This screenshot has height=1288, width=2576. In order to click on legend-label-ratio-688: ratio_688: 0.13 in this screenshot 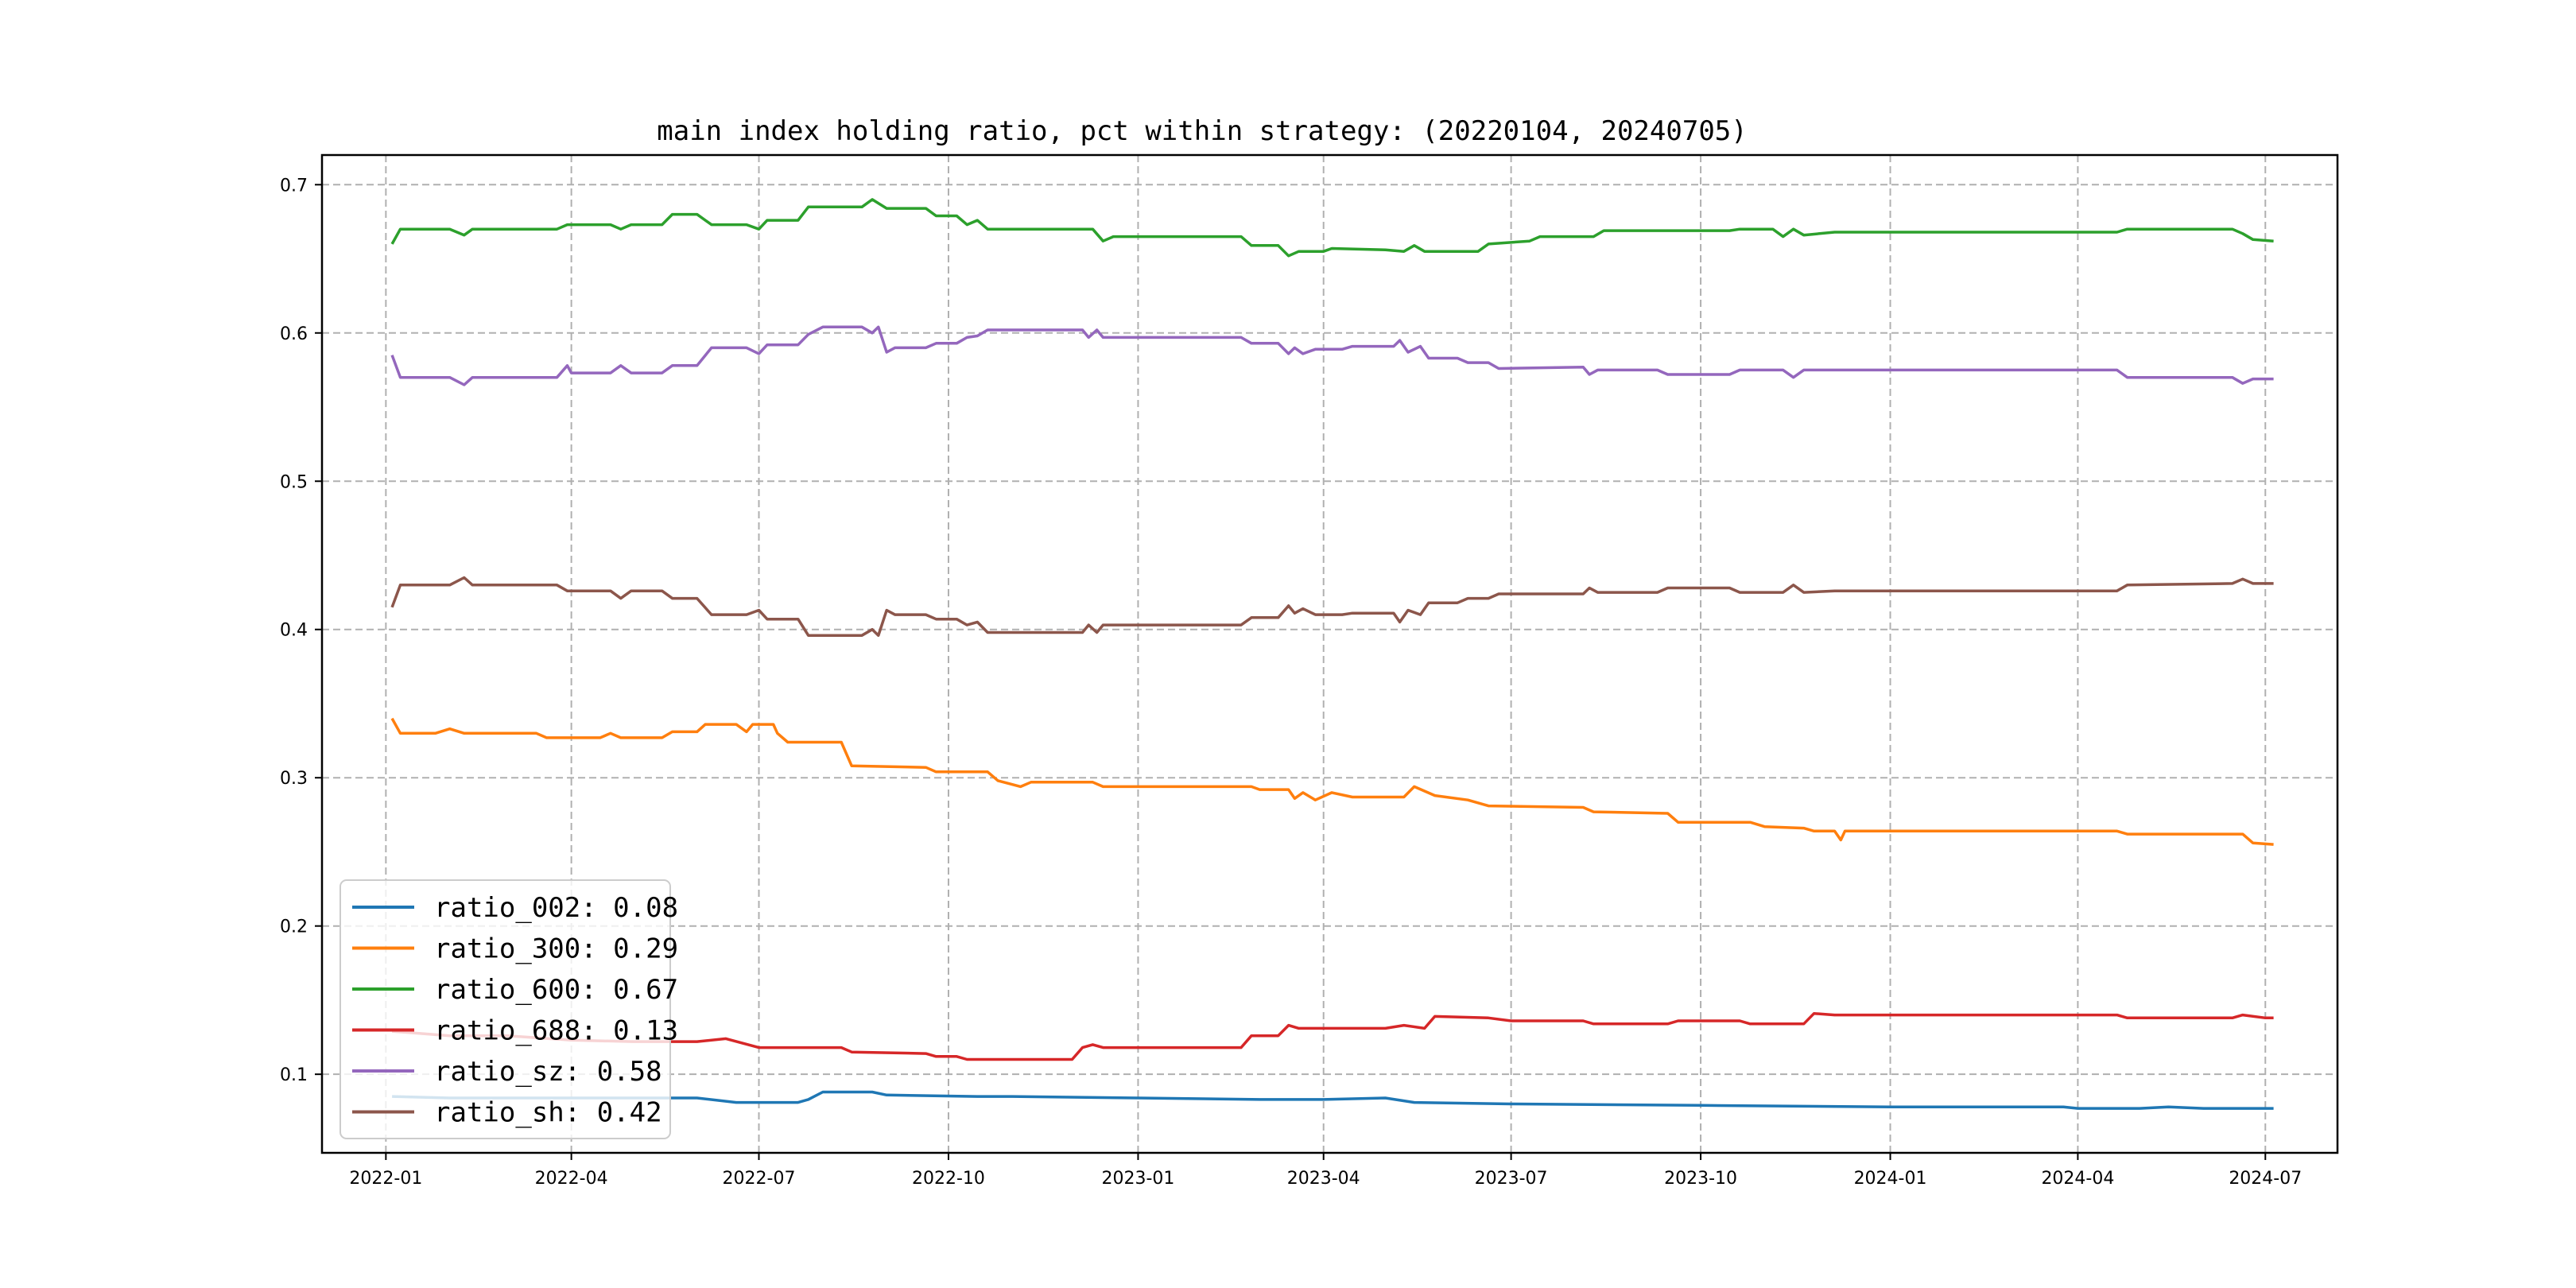, I will do `click(556, 1031)`.